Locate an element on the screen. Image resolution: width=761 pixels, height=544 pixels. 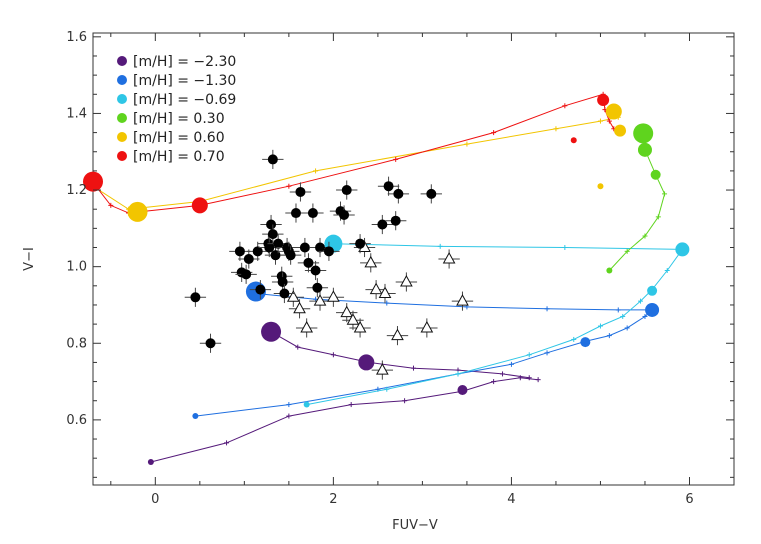
y-tick-label: 0.8 is located at coordinates (76, 343).